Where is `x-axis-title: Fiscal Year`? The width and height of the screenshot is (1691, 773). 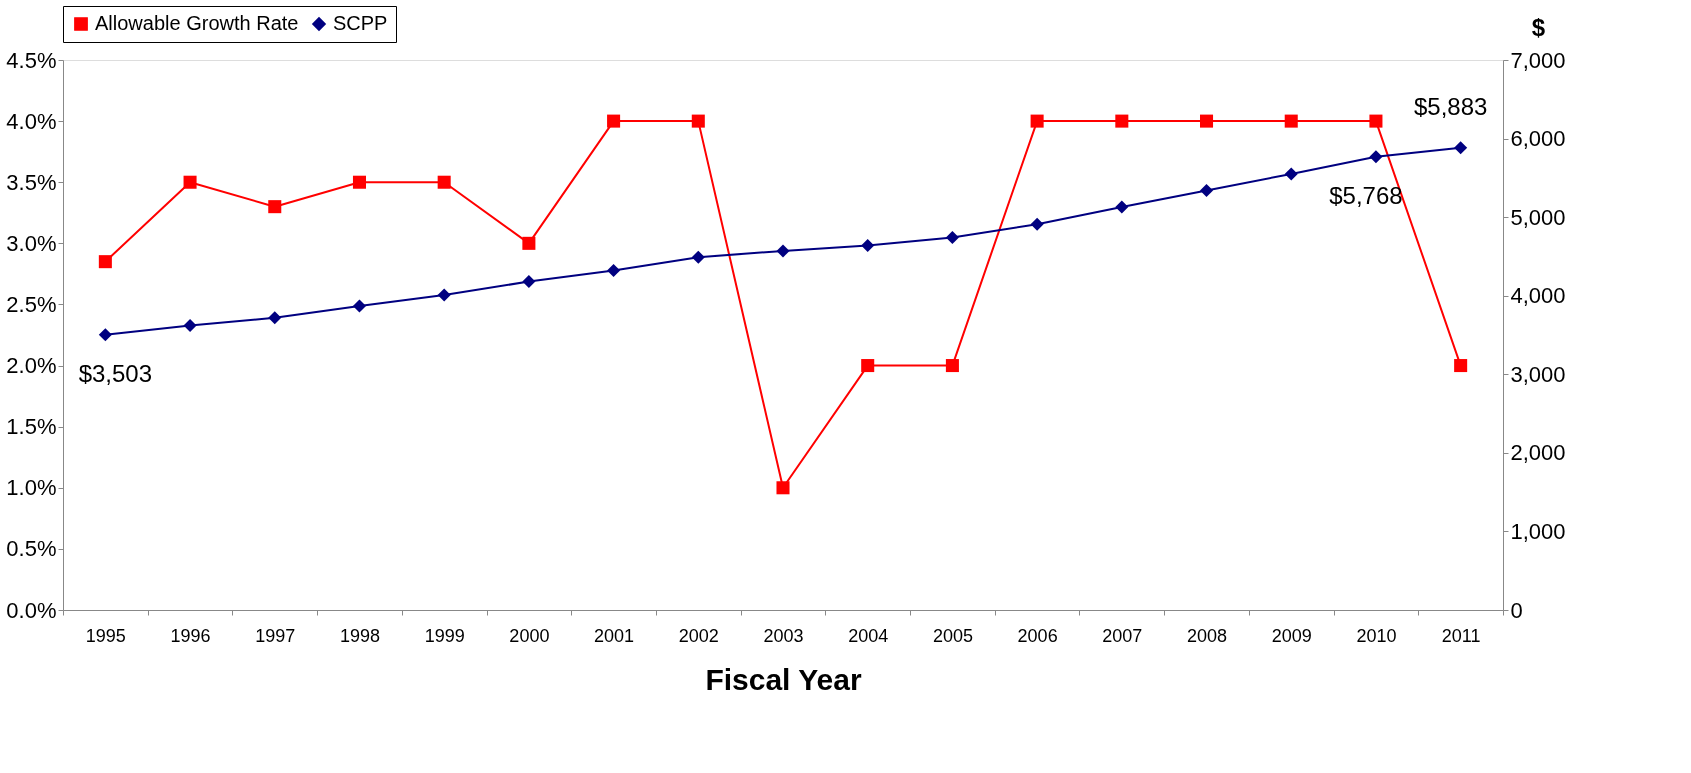
x-axis-title: Fiscal Year is located at coordinates (783, 679).